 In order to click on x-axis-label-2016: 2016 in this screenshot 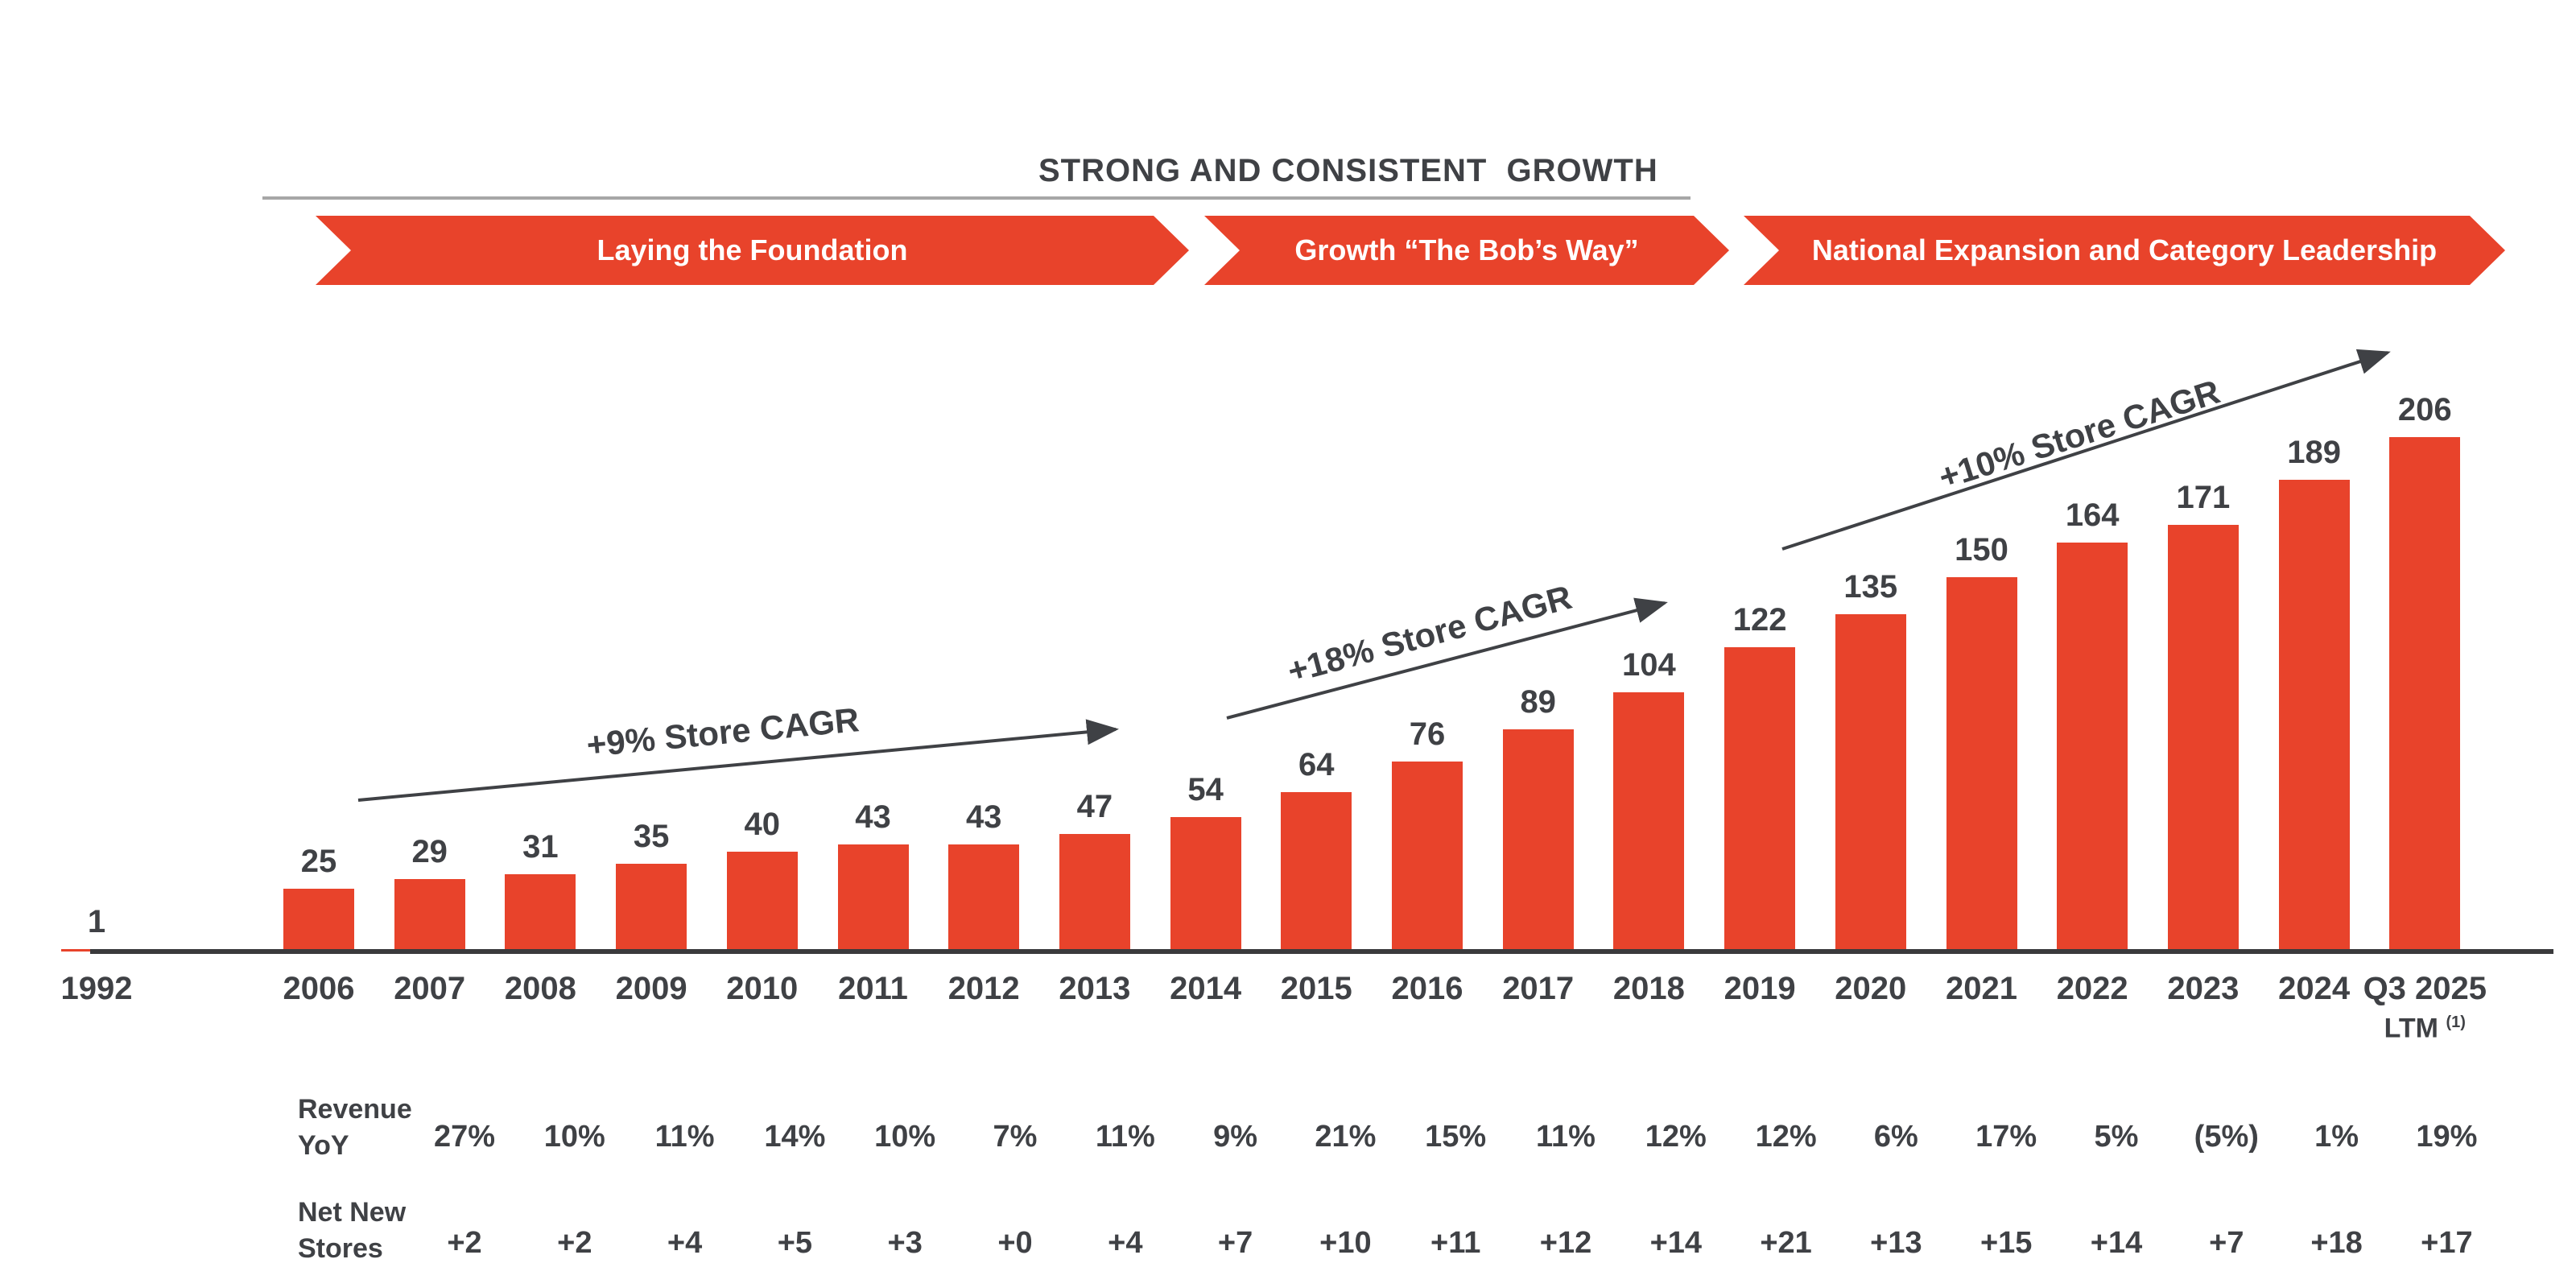, I will do `click(1427, 988)`.